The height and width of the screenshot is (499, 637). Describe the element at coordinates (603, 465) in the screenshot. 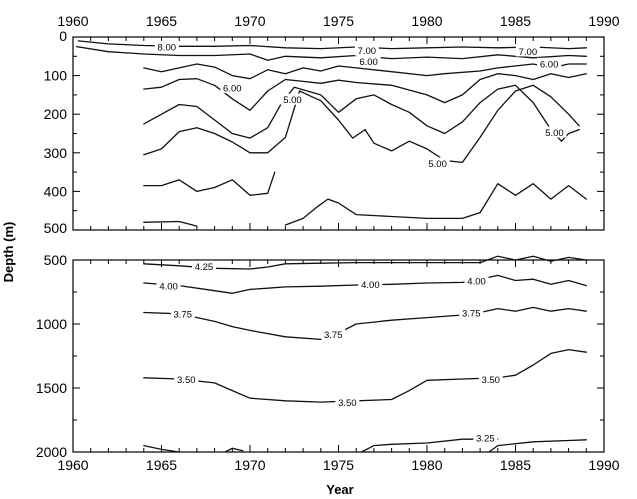

I see `x-tick-label-bottom: 1990` at that location.